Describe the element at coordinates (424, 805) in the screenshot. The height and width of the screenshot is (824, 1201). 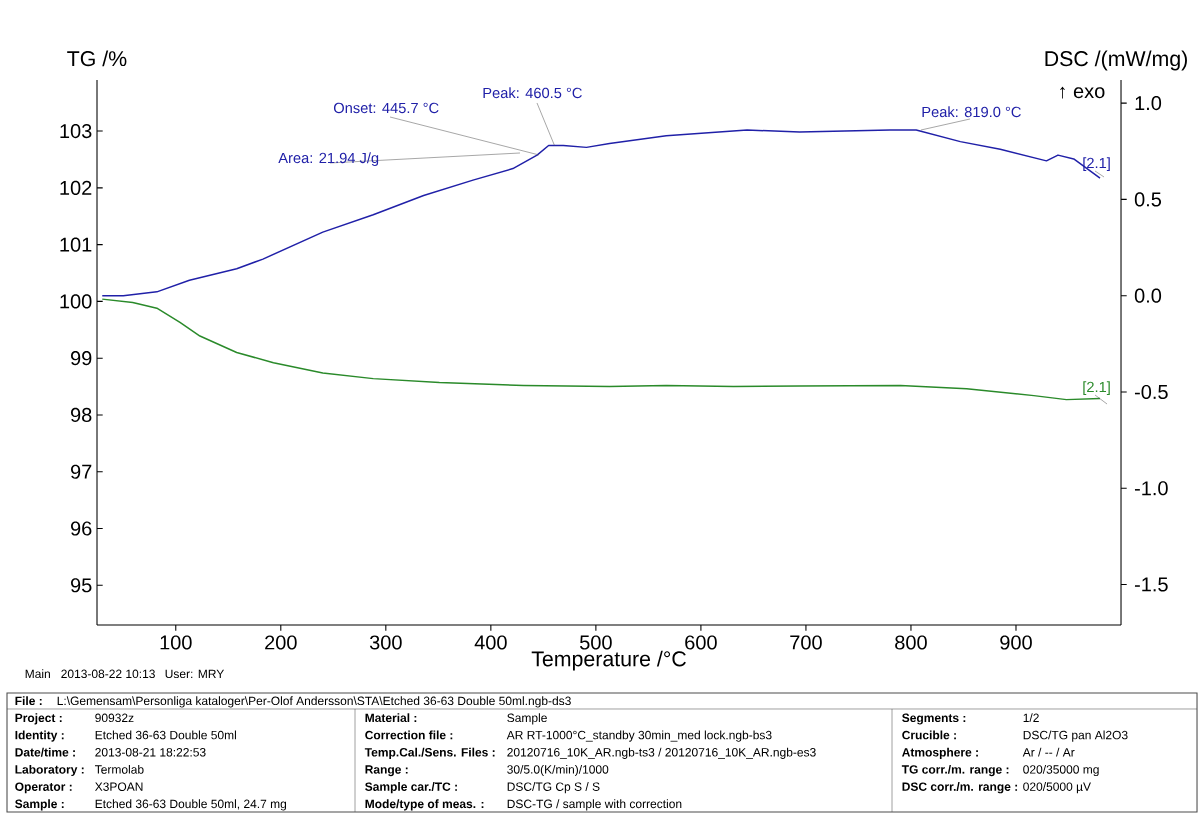
I see `text: Mode/type of meas. :` at that location.